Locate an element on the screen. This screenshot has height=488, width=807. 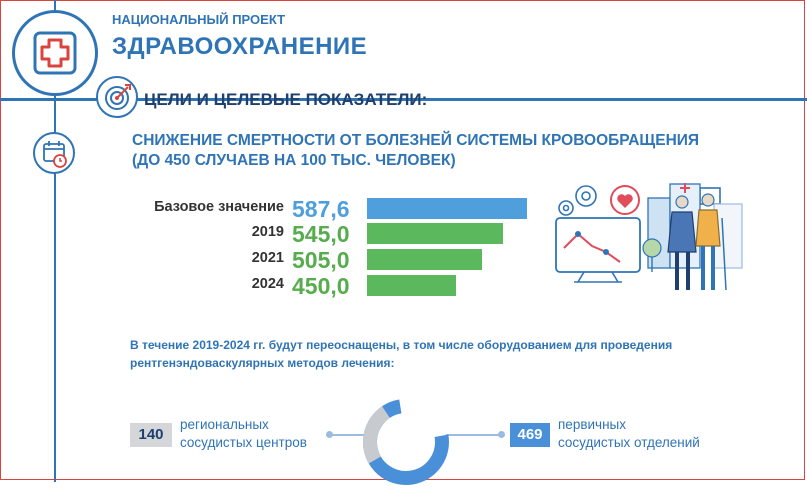
row-value: 450,0 is located at coordinates (321, 286).